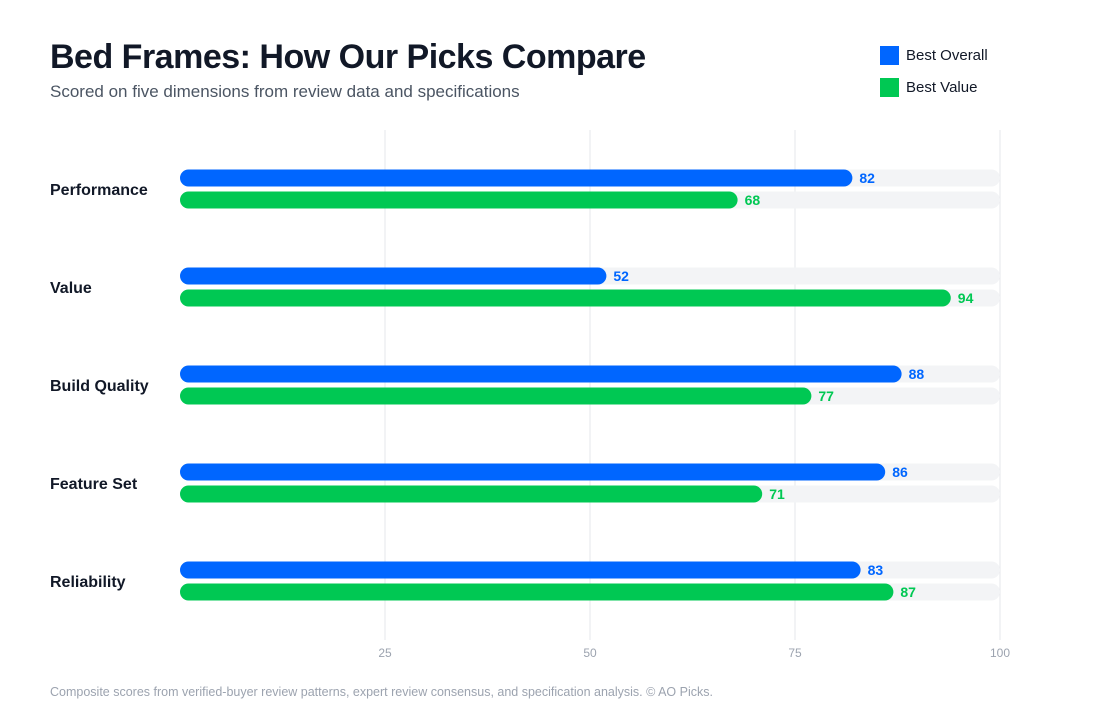 The image size is (1100, 720). What do you see at coordinates (777, 494) in the screenshot?
I see `data-label-feature-set-best-value: 71` at bounding box center [777, 494].